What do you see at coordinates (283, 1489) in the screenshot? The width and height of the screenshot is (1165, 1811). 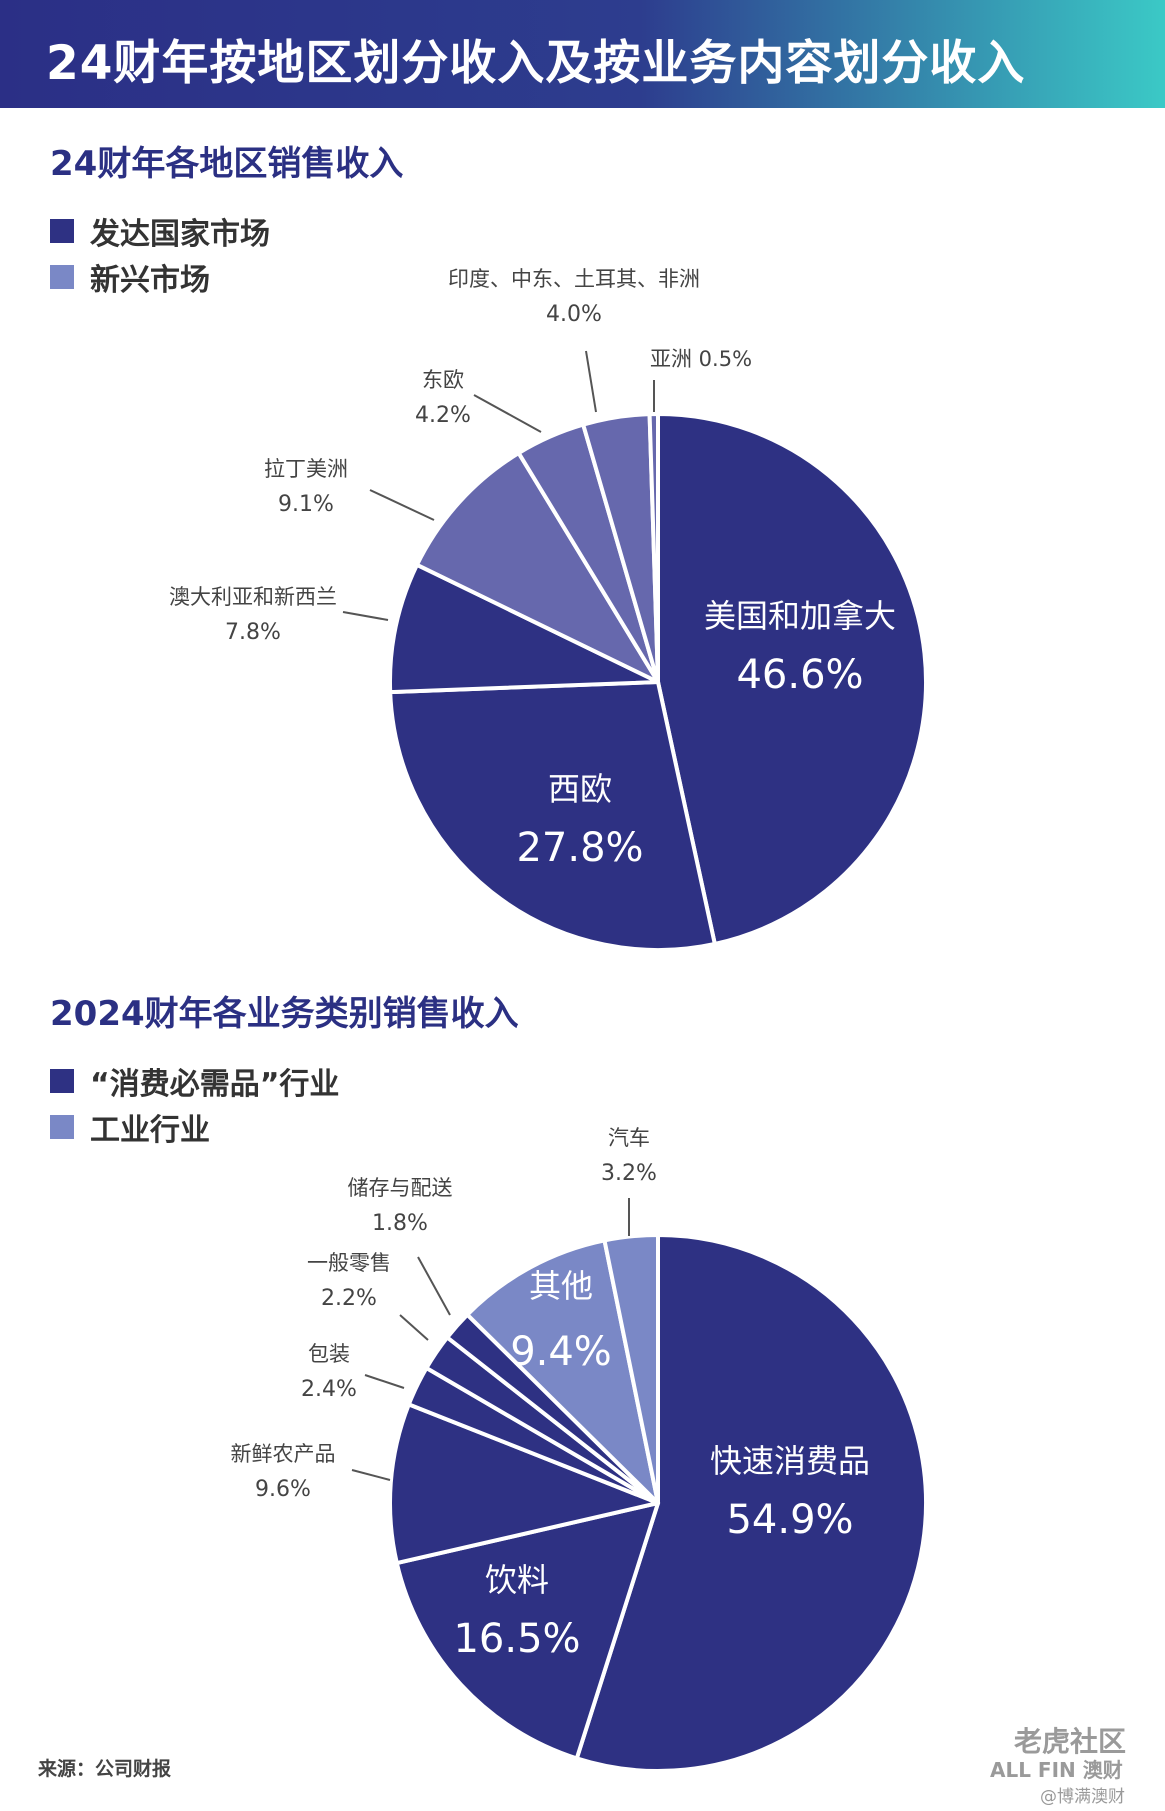 I see `slice-label-value: 9.6%` at bounding box center [283, 1489].